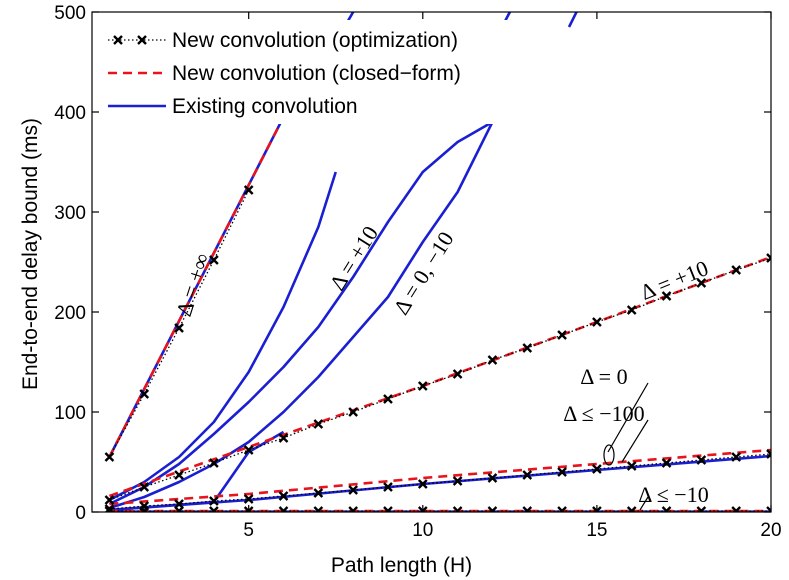  What do you see at coordinates (70, 13) in the screenshot?
I see `y-tick-label: 500` at bounding box center [70, 13].